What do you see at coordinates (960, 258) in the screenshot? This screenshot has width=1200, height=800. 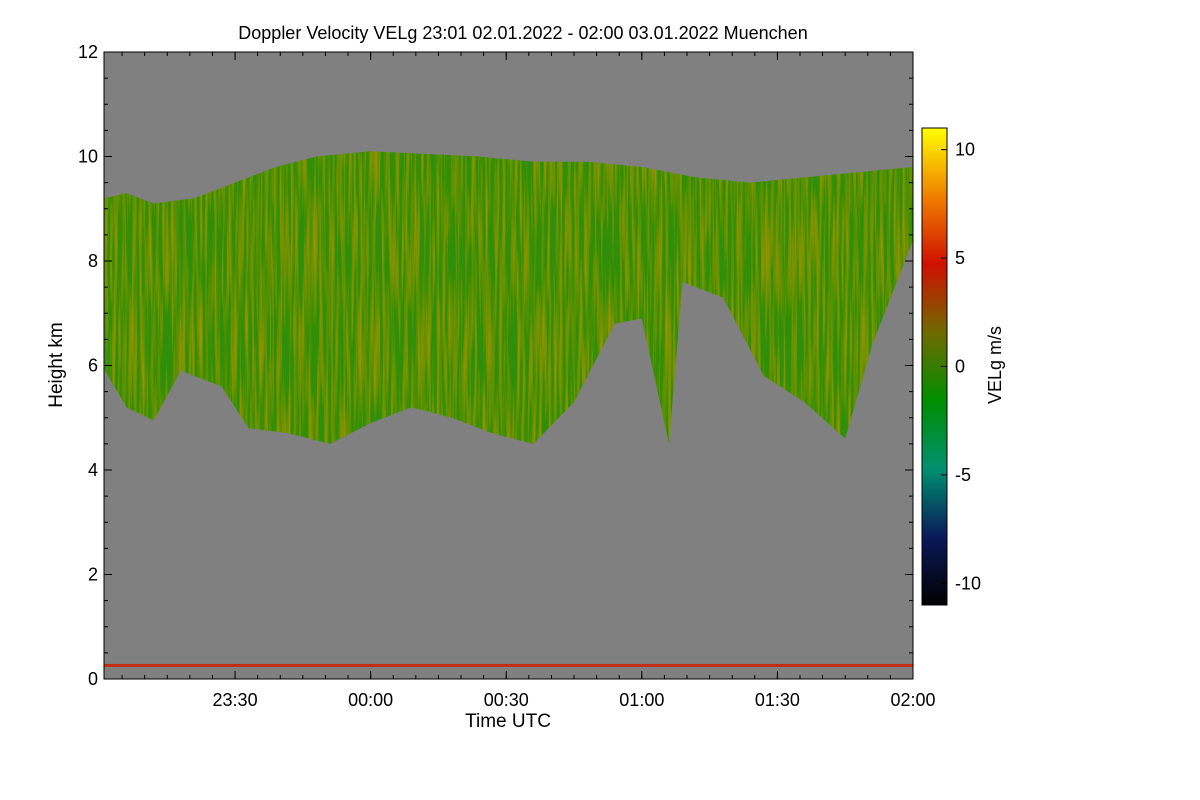 I see `colorbar-tick-label: 5` at bounding box center [960, 258].